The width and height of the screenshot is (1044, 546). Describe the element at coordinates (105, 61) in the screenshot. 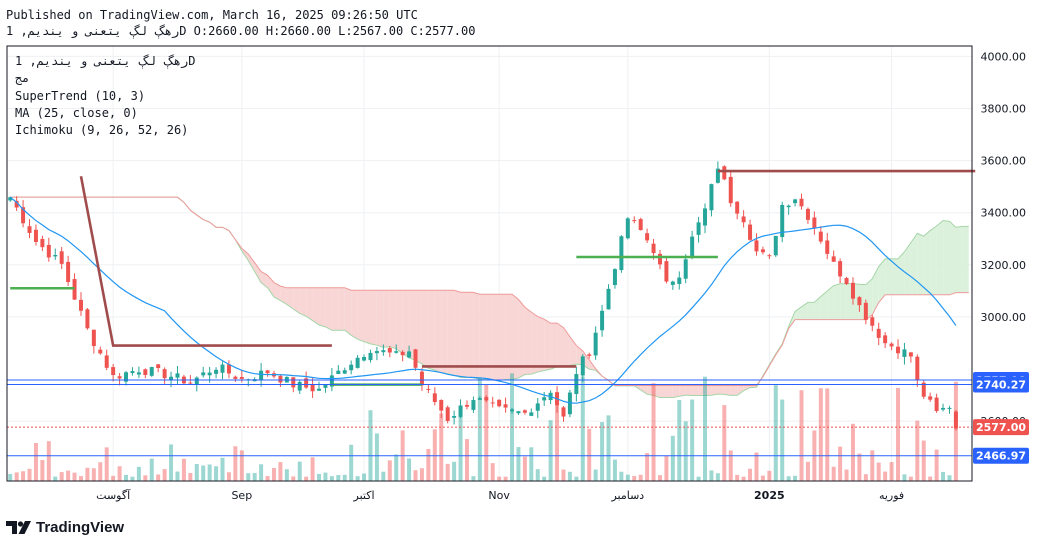

I see `legend-symbol: رهڳ لڳ يتعنی و ينديم, 1D` at that location.